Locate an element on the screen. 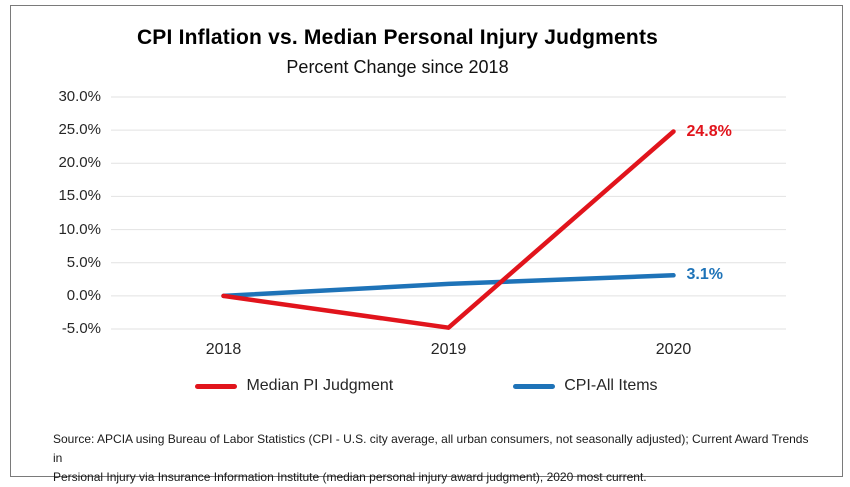 The image size is (850, 487). y-tick-label: 30.0% is located at coordinates (79, 96).